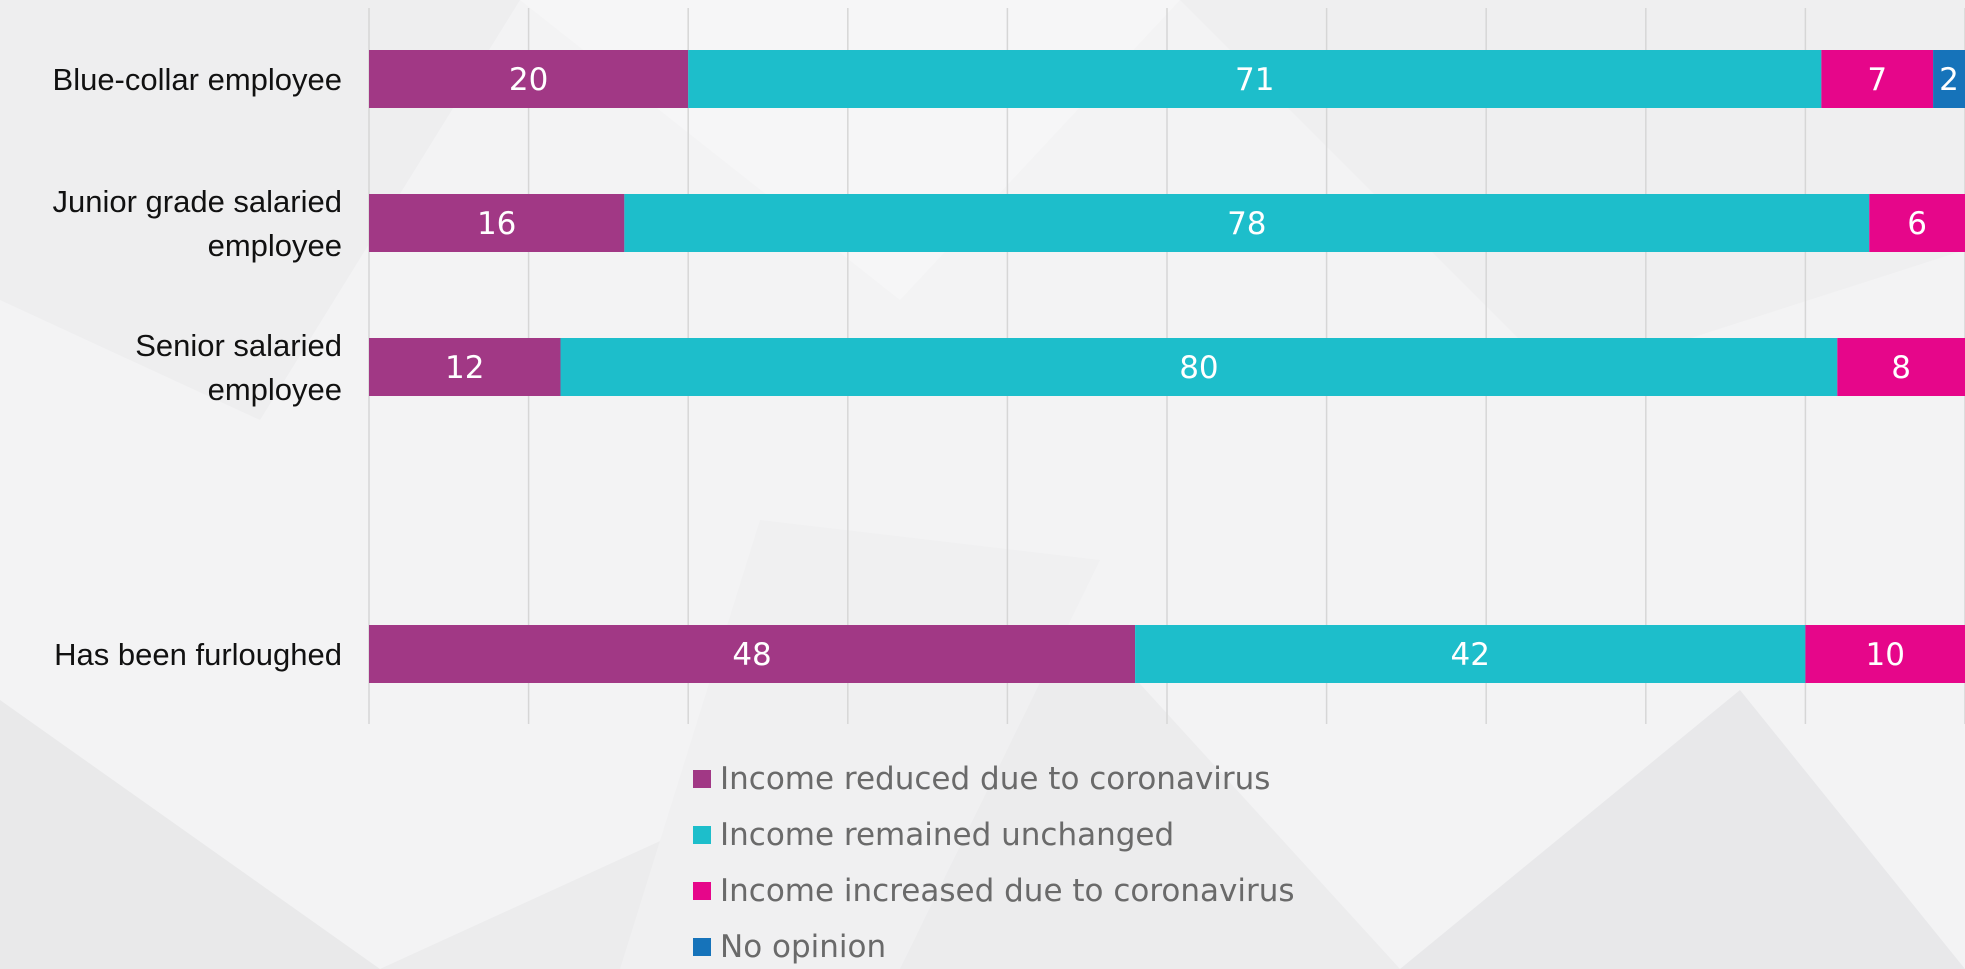 This screenshot has height=969, width=1965. What do you see at coordinates (197, 201) in the screenshot?
I see `category-label: Junior grade salaried` at bounding box center [197, 201].